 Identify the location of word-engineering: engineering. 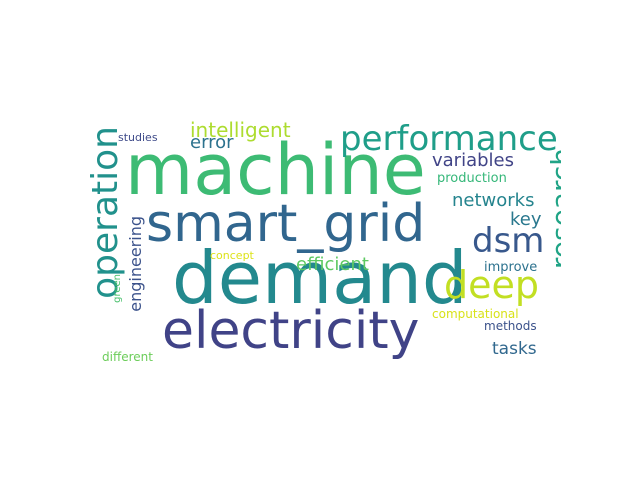
(135, 264).